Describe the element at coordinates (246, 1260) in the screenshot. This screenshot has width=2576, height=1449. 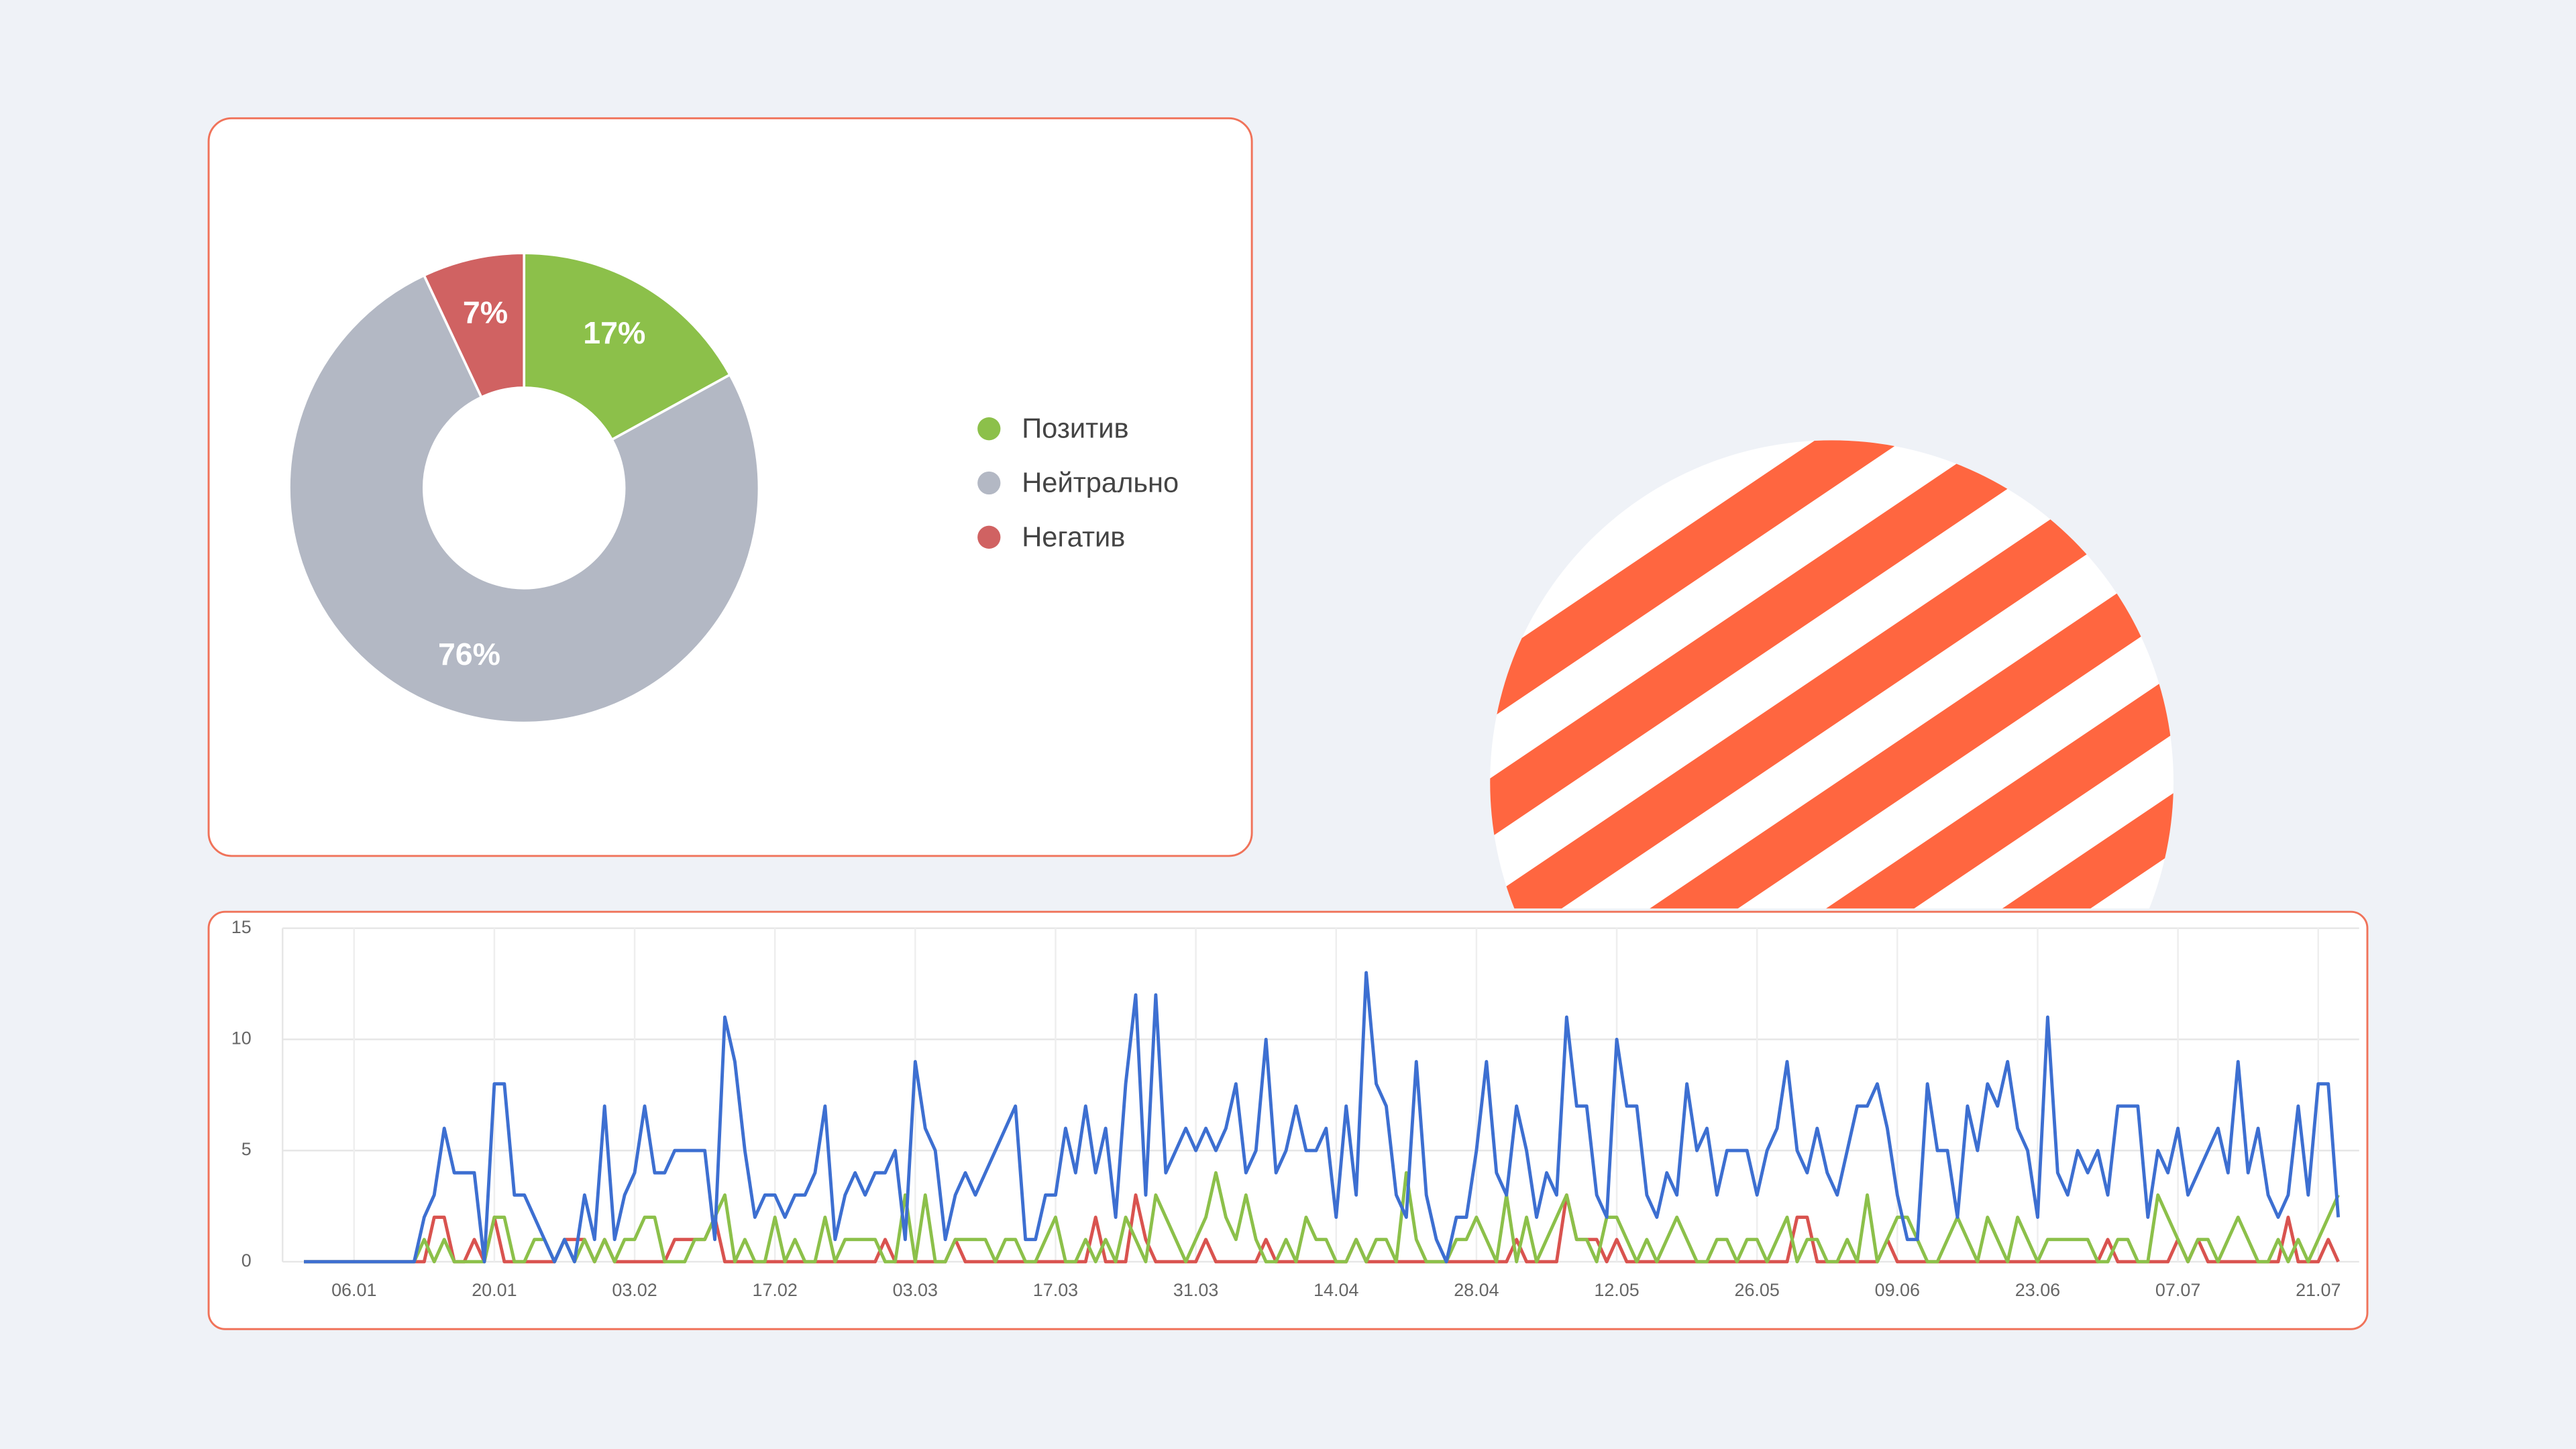
I see `y-tick-label: 0` at that location.